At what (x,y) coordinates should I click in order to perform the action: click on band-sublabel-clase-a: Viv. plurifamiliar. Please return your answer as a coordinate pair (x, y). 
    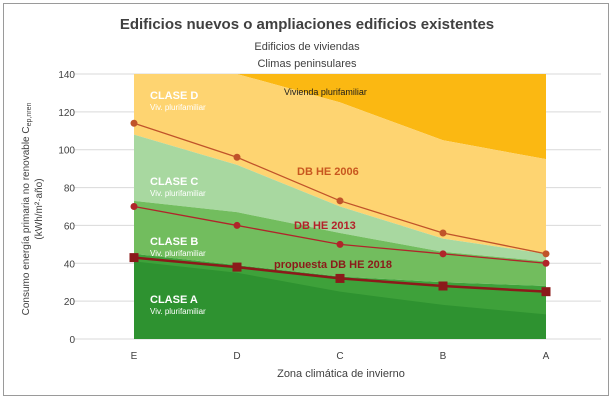
    Looking at the image, I should click on (178, 311).